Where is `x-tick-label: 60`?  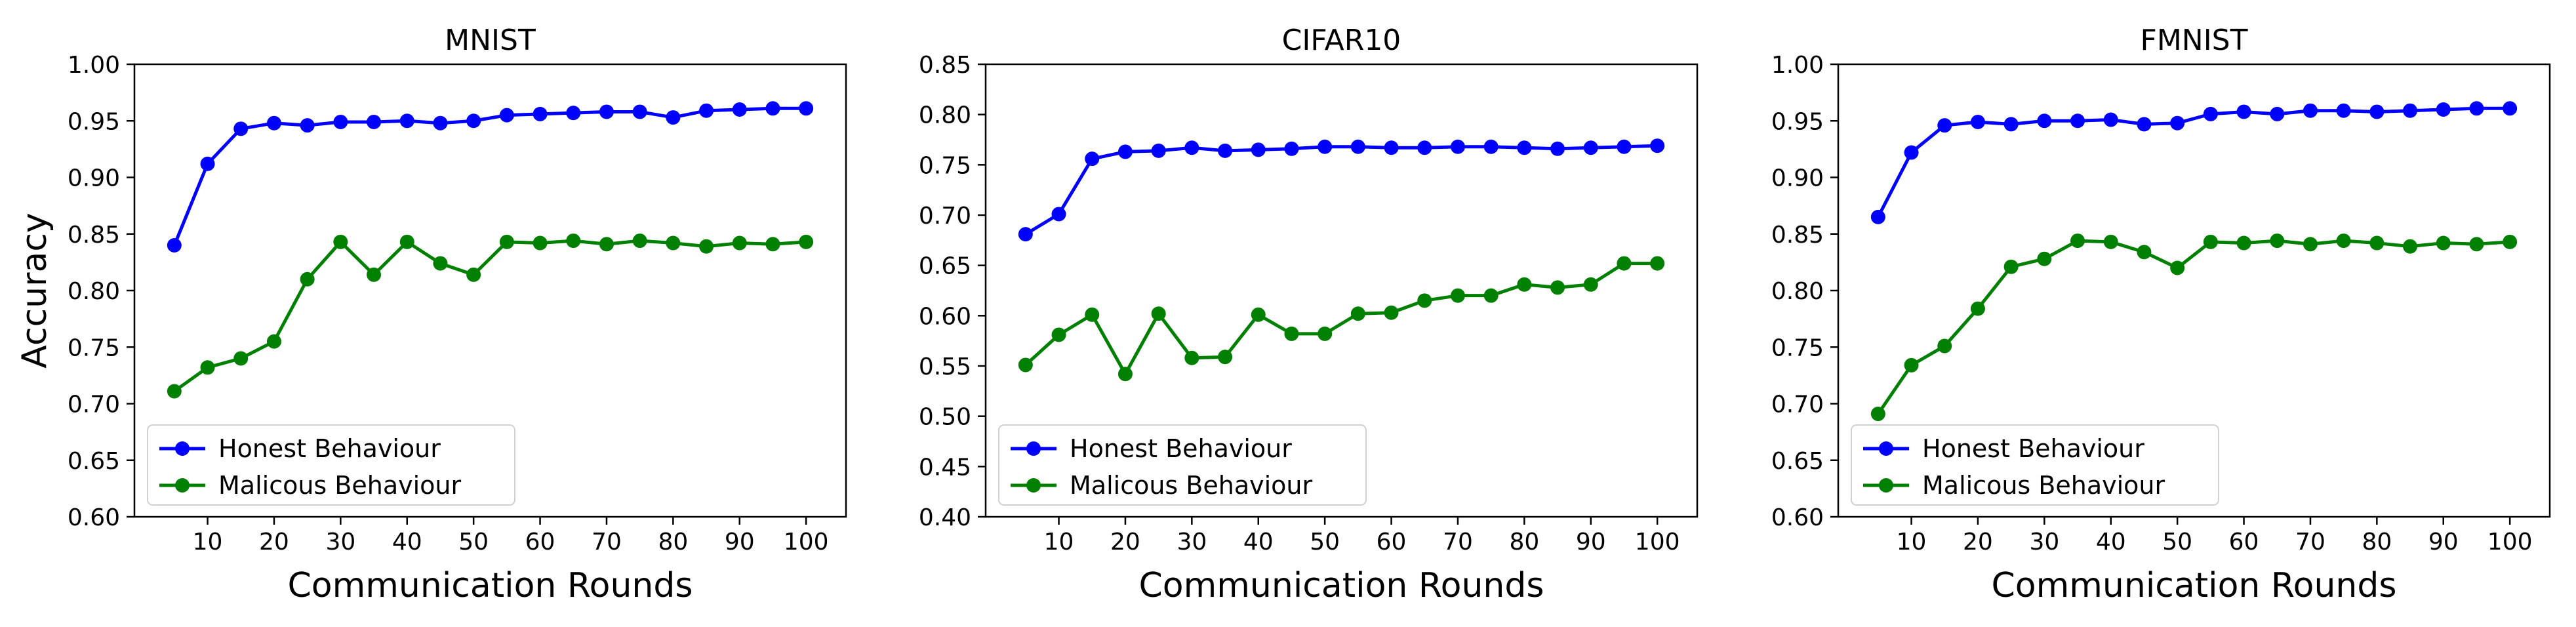 x-tick-label: 60 is located at coordinates (1392, 542).